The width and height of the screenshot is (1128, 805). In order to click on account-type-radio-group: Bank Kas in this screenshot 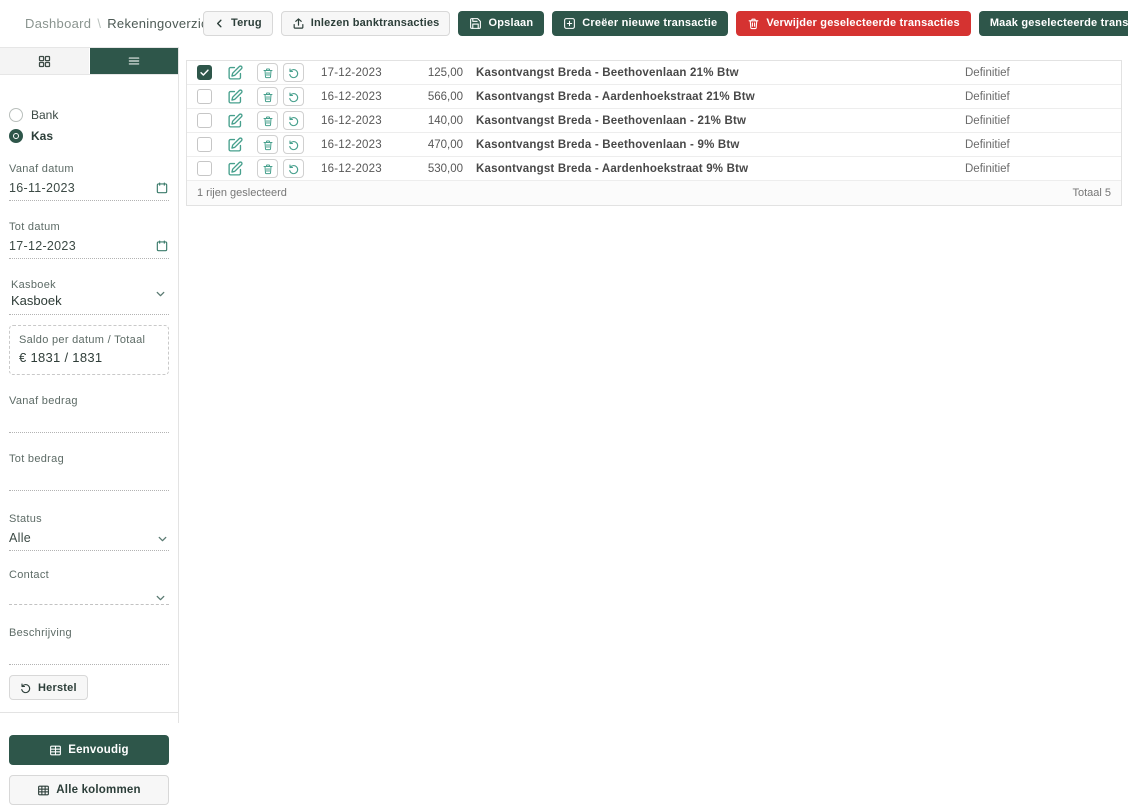, I will do `click(89, 125)`.